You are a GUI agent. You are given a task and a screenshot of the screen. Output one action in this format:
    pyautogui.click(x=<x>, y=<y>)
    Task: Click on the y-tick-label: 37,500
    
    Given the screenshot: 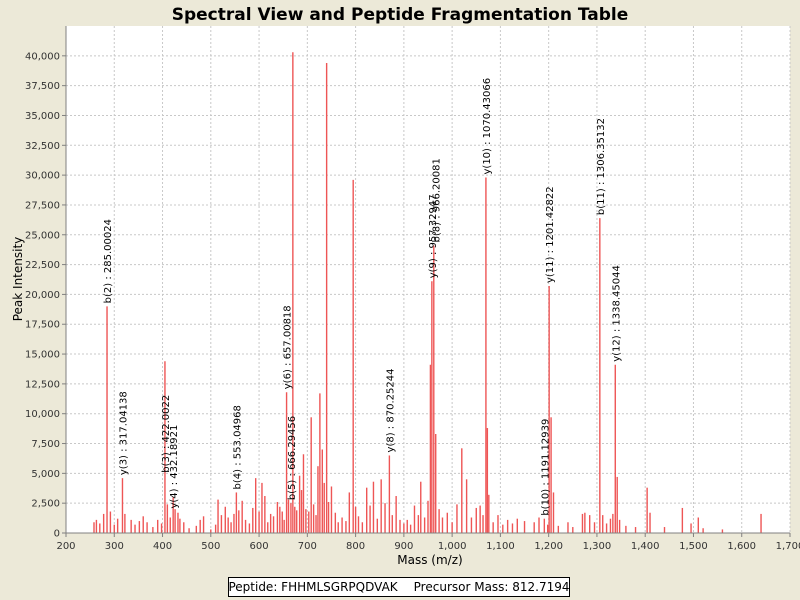 What is the action you would take?
    pyautogui.click(x=42, y=86)
    